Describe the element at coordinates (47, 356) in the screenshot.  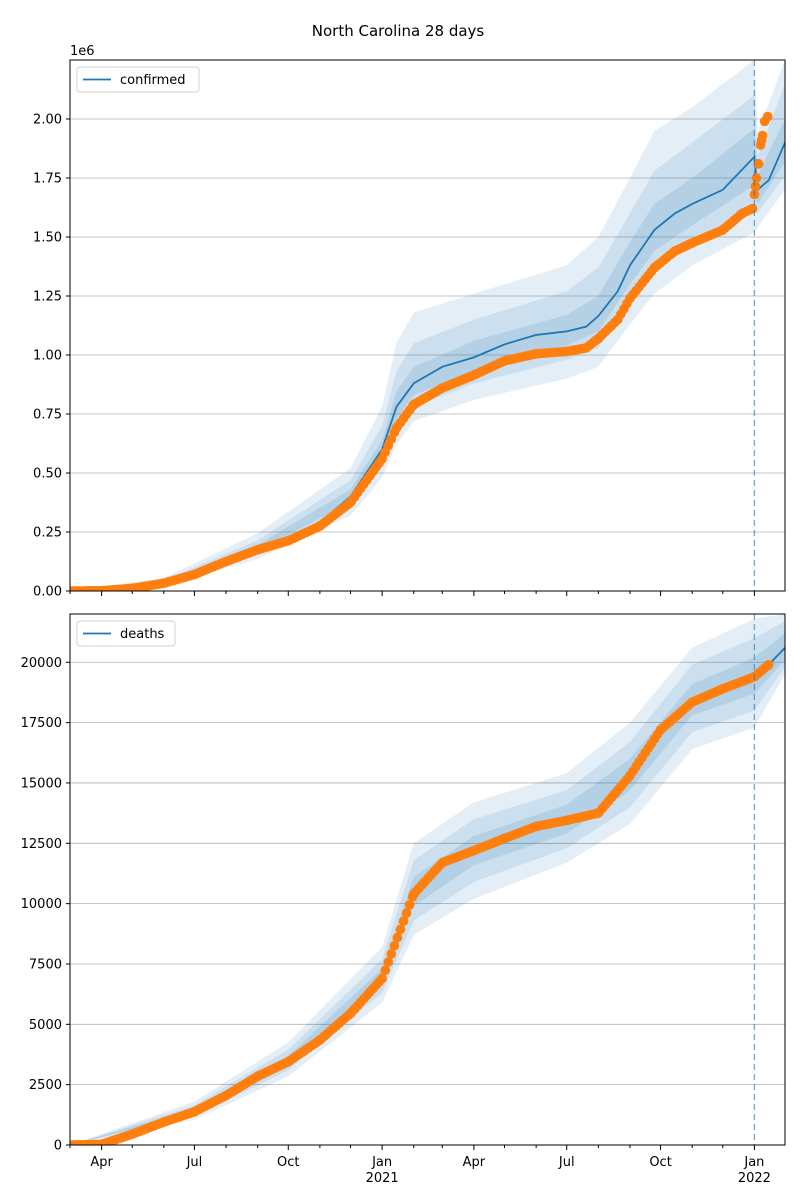
I see `y-tick-label: 1.00` at that location.